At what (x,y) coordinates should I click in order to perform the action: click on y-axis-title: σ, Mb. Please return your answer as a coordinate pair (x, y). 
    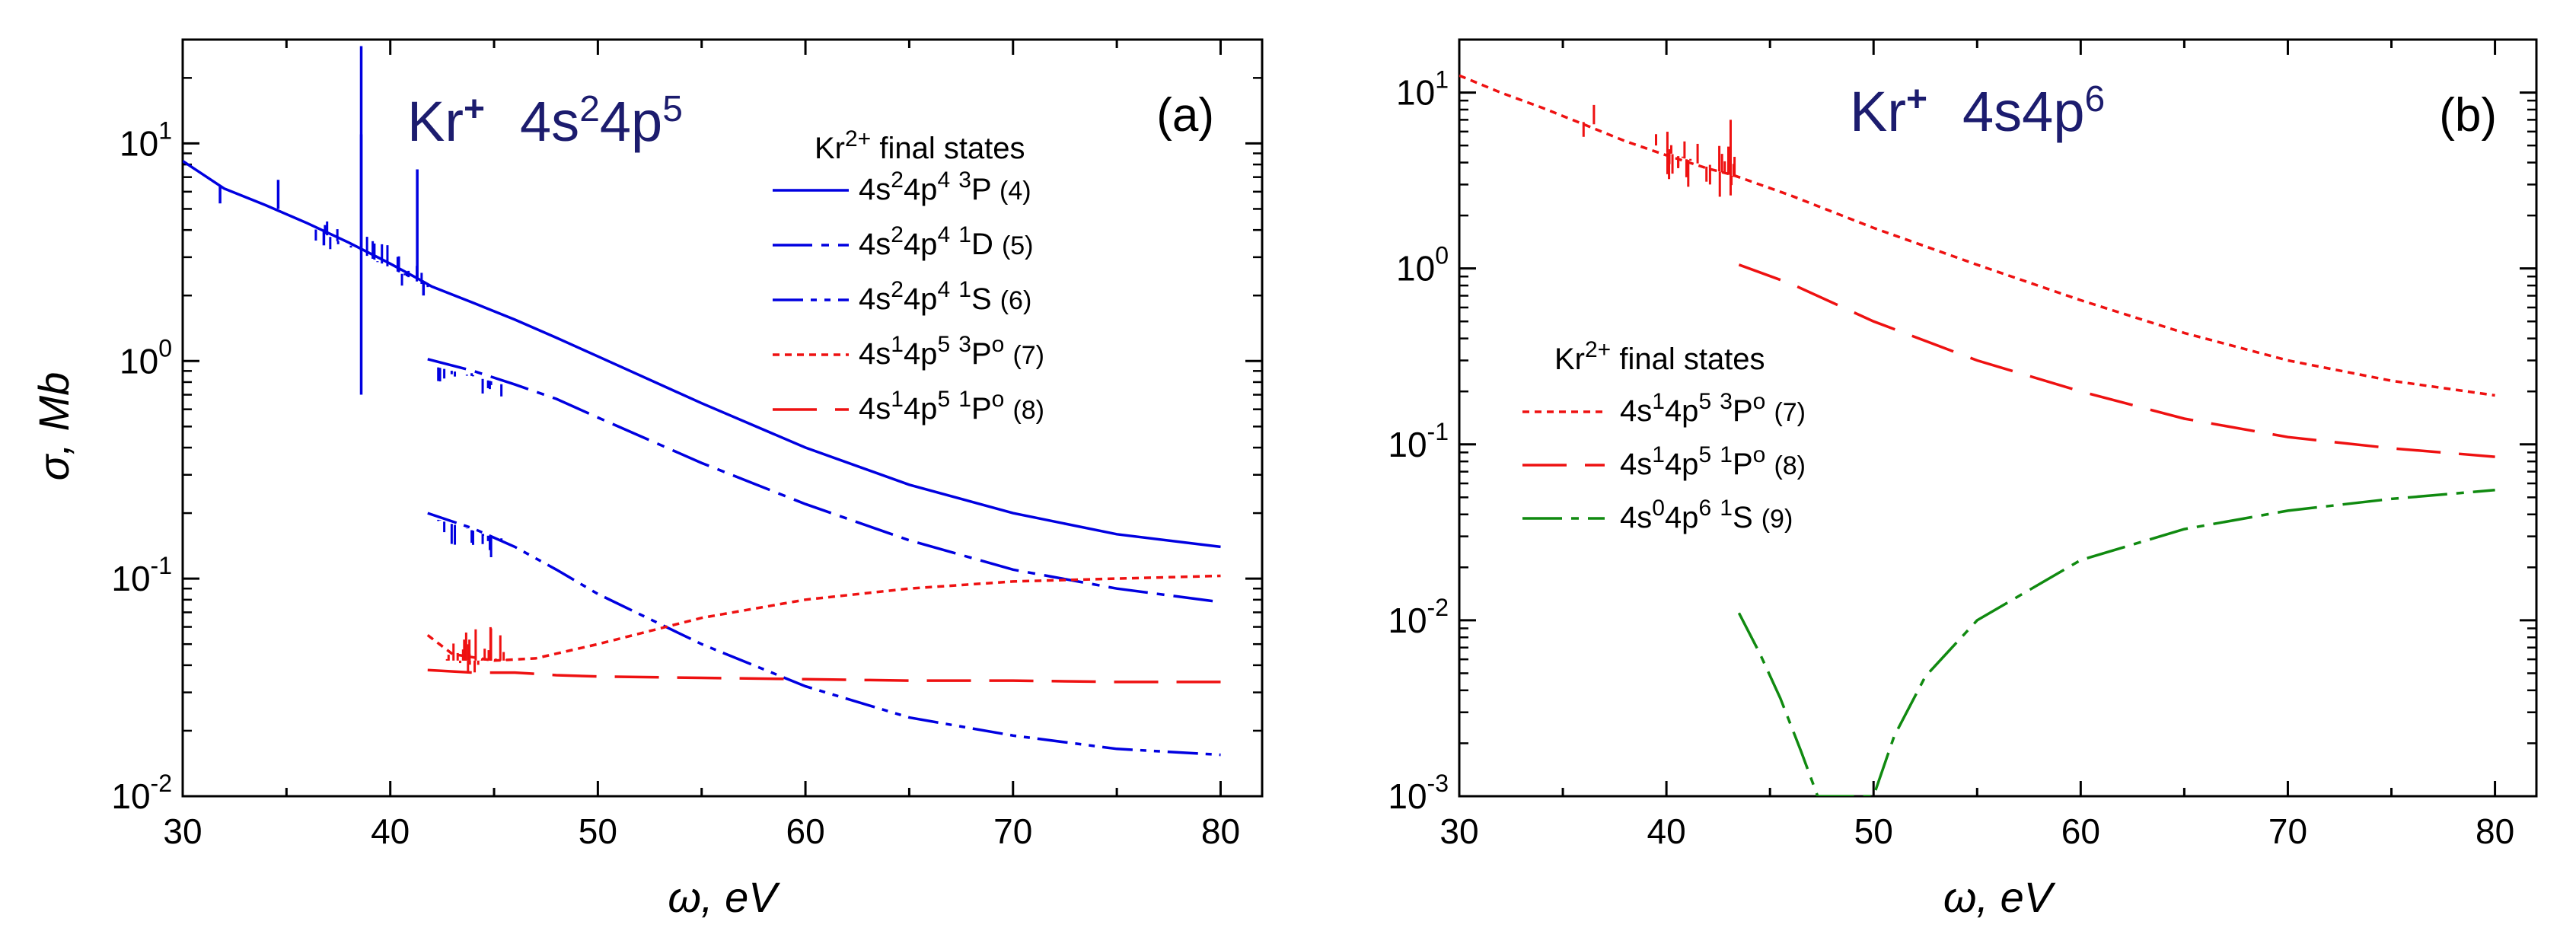
    Looking at the image, I should click on (54, 426).